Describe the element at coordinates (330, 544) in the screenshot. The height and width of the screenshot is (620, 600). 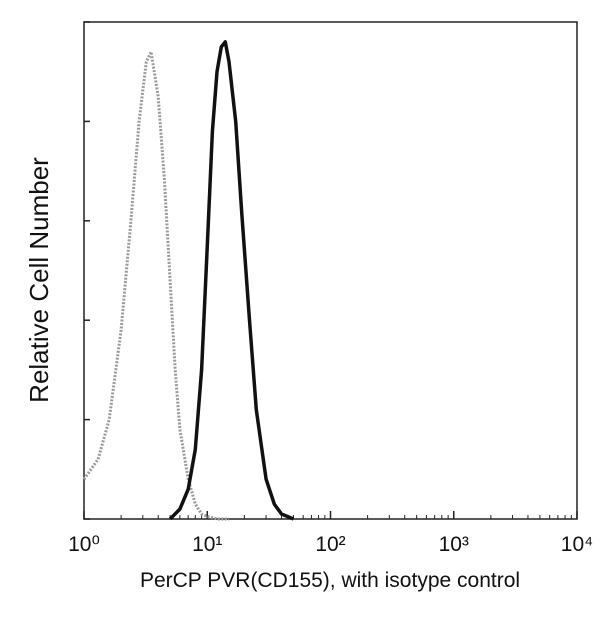
I see `x-tick-label: 10²` at that location.